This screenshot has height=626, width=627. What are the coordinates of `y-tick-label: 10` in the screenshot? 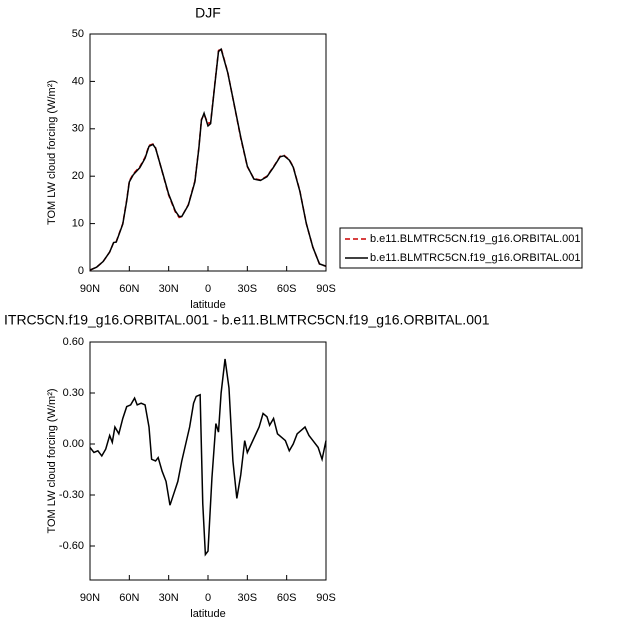 It's located at (78, 224).